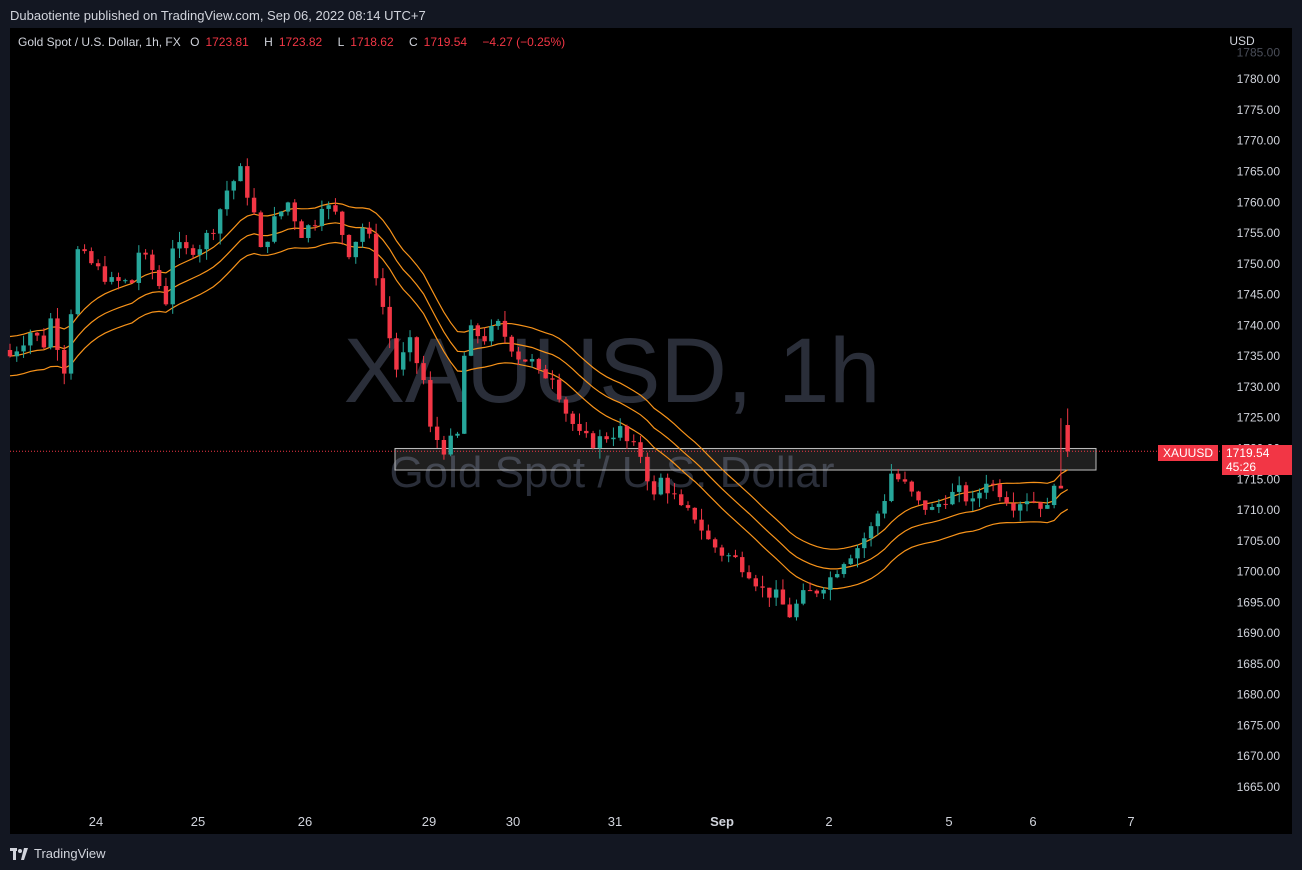  I want to click on support-resistance-zone, so click(745, 459).